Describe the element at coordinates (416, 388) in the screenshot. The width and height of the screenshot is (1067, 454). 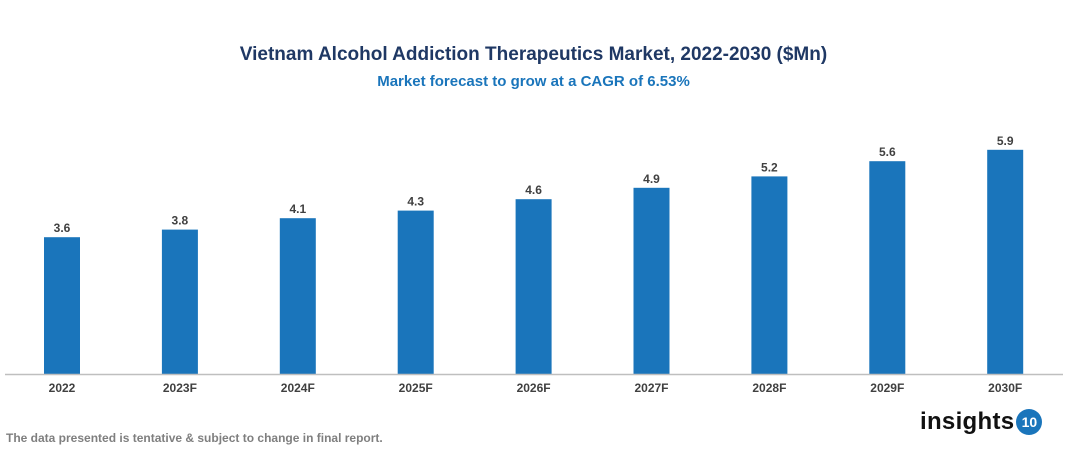
I see `x-tick-label: 2025F` at that location.